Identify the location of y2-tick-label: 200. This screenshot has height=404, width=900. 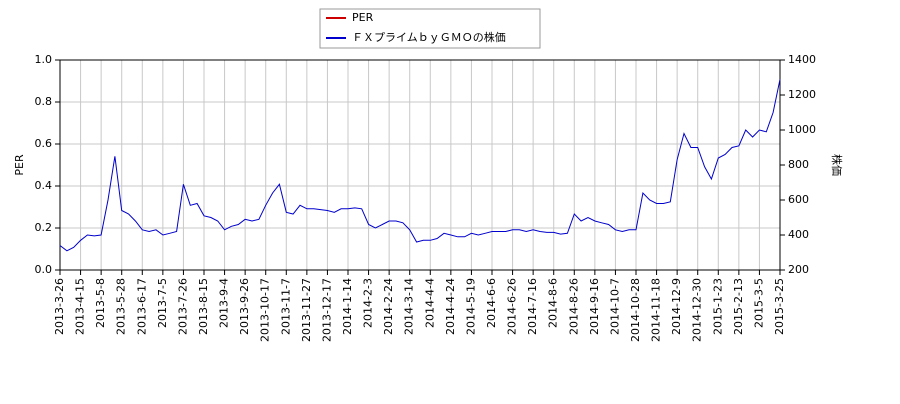
(798, 269).